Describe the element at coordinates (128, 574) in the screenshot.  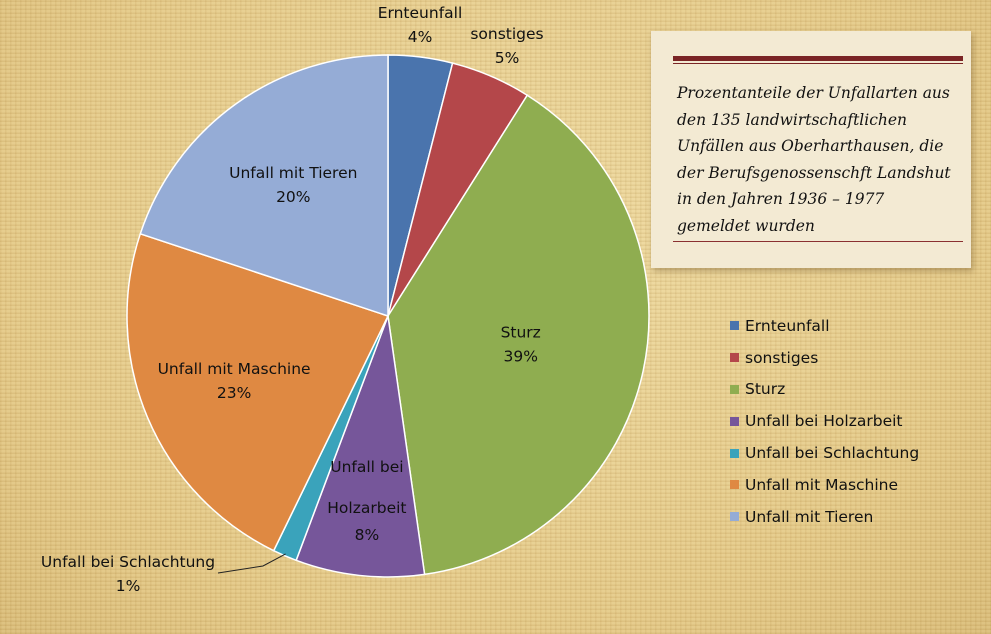
I see `slice-label: Unfall bei Schlachtung 1%` at that location.